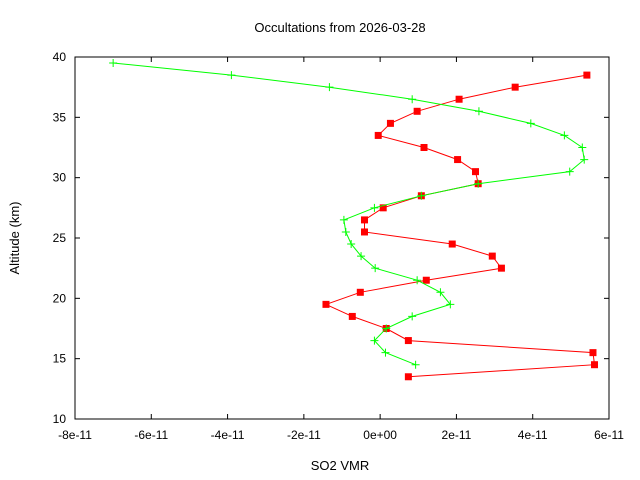  What do you see at coordinates (14, 238) in the screenshot?
I see `y-axis-label: Altitude (km)` at bounding box center [14, 238].